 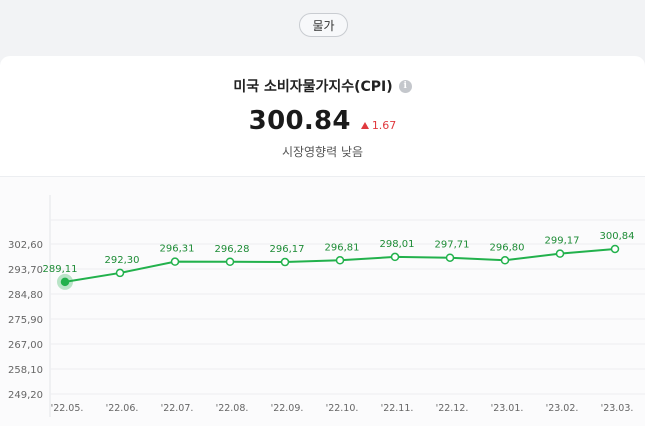 What do you see at coordinates (177, 249) in the screenshot?
I see `data-label: 296,31` at bounding box center [177, 249].